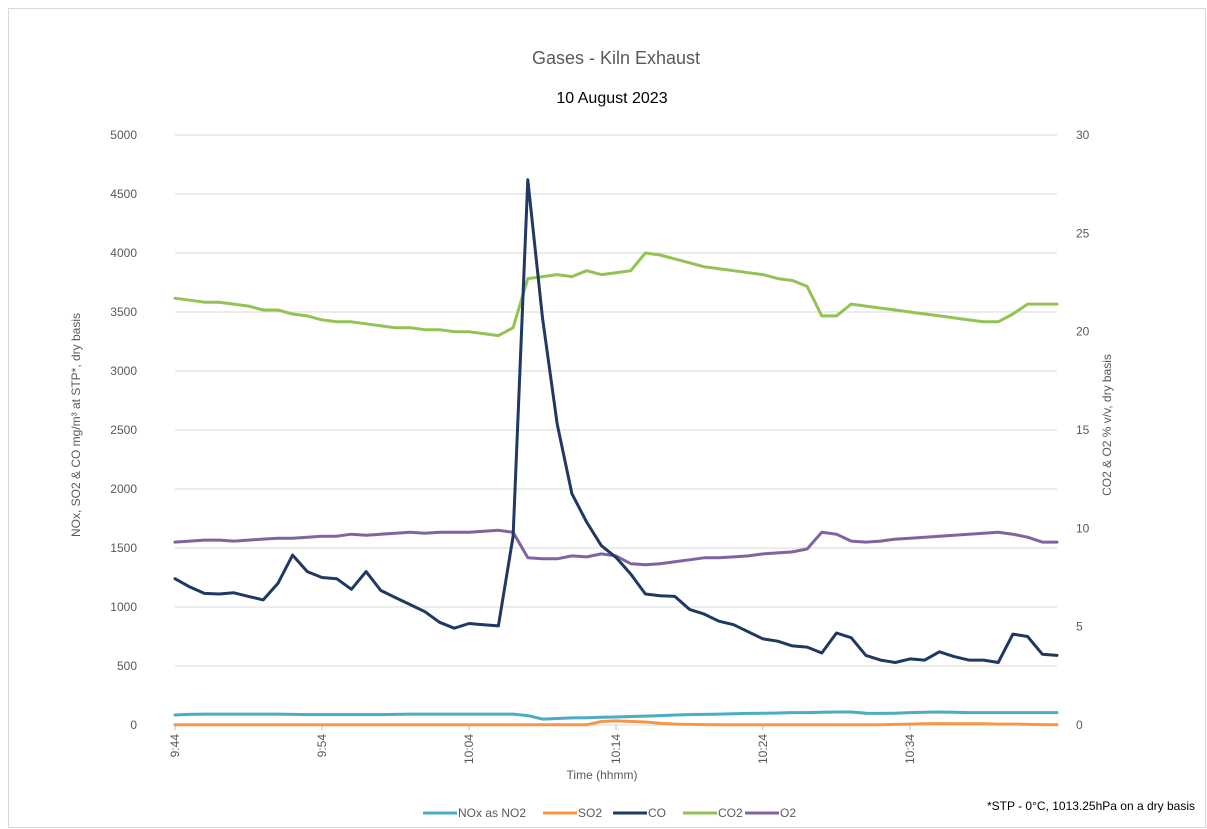  What do you see at coordinates (542, 744) in the screenshot?
I see `x-axis-ticks: 9:44 9:54 10:04 10:14 10:24 10:34` at bounding box center [542, 744].